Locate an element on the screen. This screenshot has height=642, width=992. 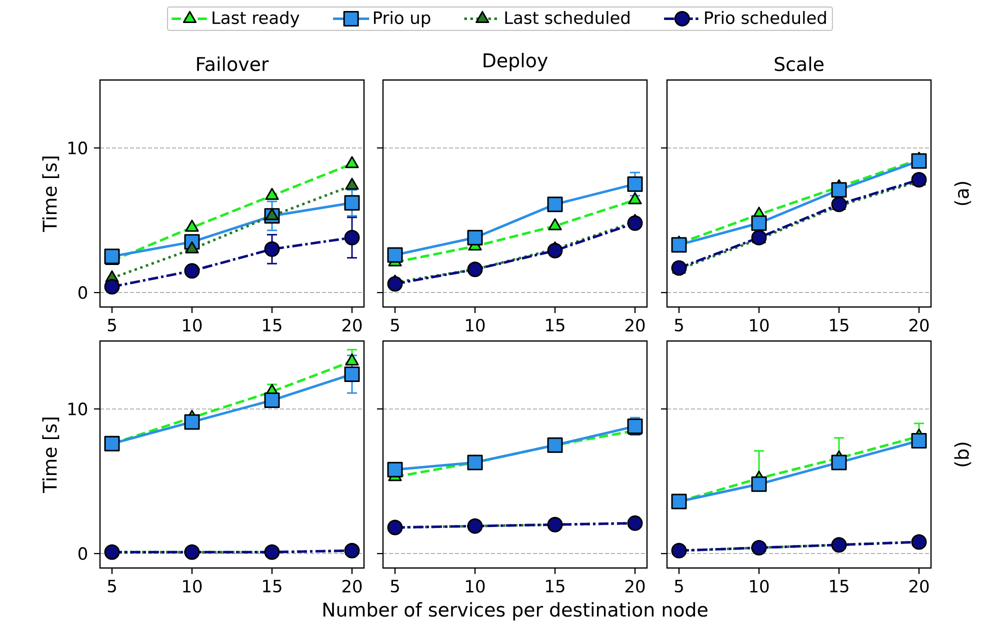
legend-label: Last scheduled is located at coordinates (567, 17).